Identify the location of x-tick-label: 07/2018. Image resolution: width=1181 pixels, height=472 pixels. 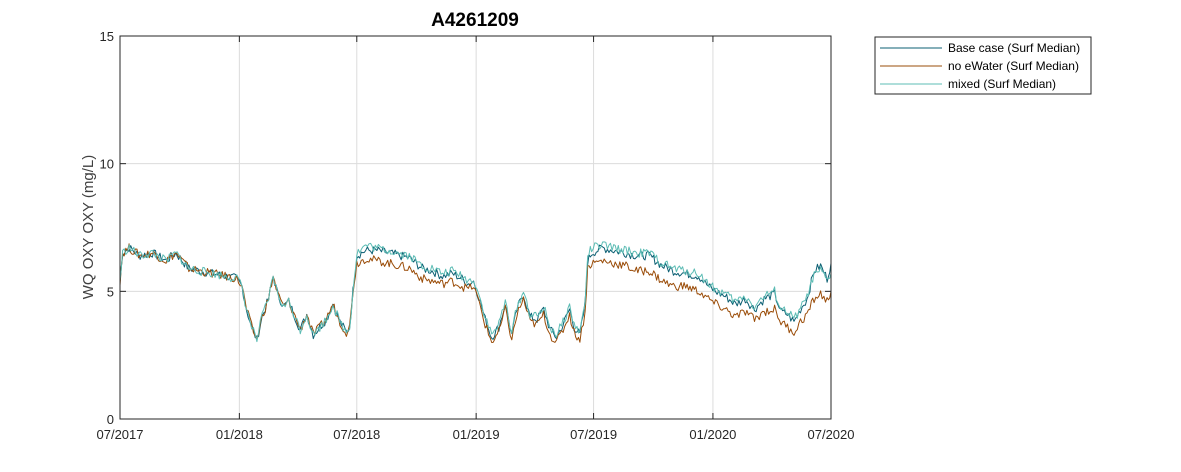
(356, 434).